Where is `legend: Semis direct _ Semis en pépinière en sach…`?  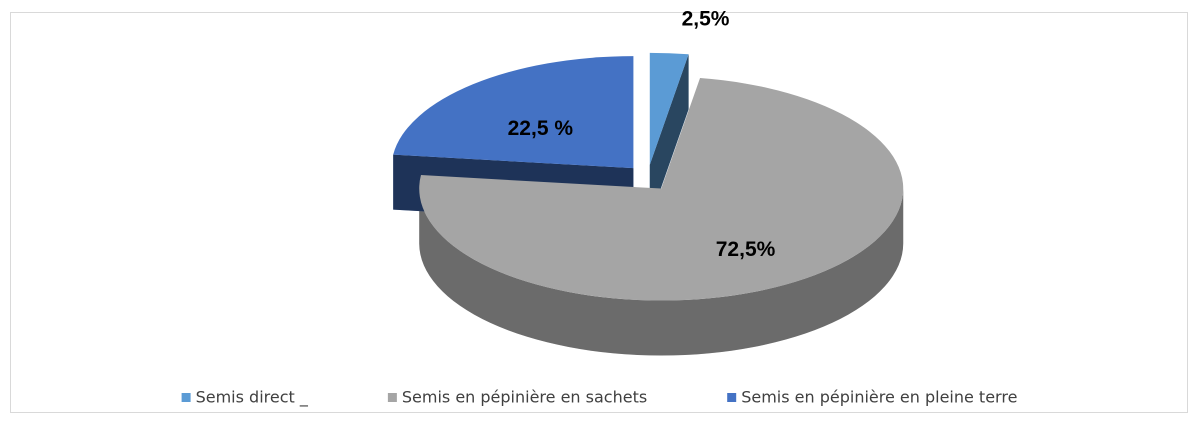
legend: Semis direct _ Semis en pépinière en sach… is located at coordinates (599, 398).